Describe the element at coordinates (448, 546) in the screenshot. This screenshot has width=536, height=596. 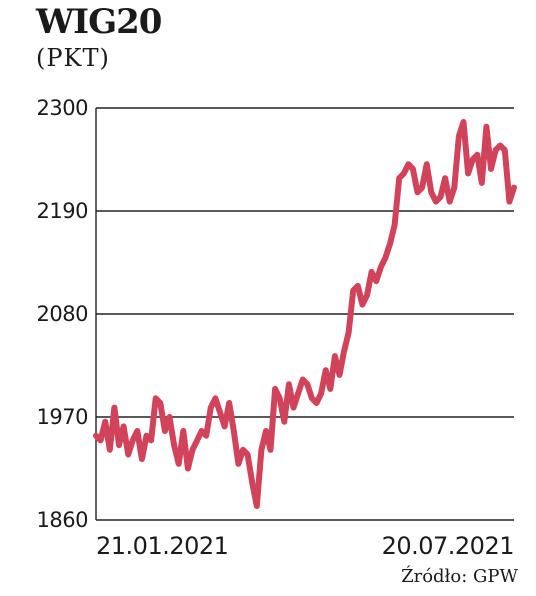
I see `x-tick-label-end: 20.07.2021` at that location.